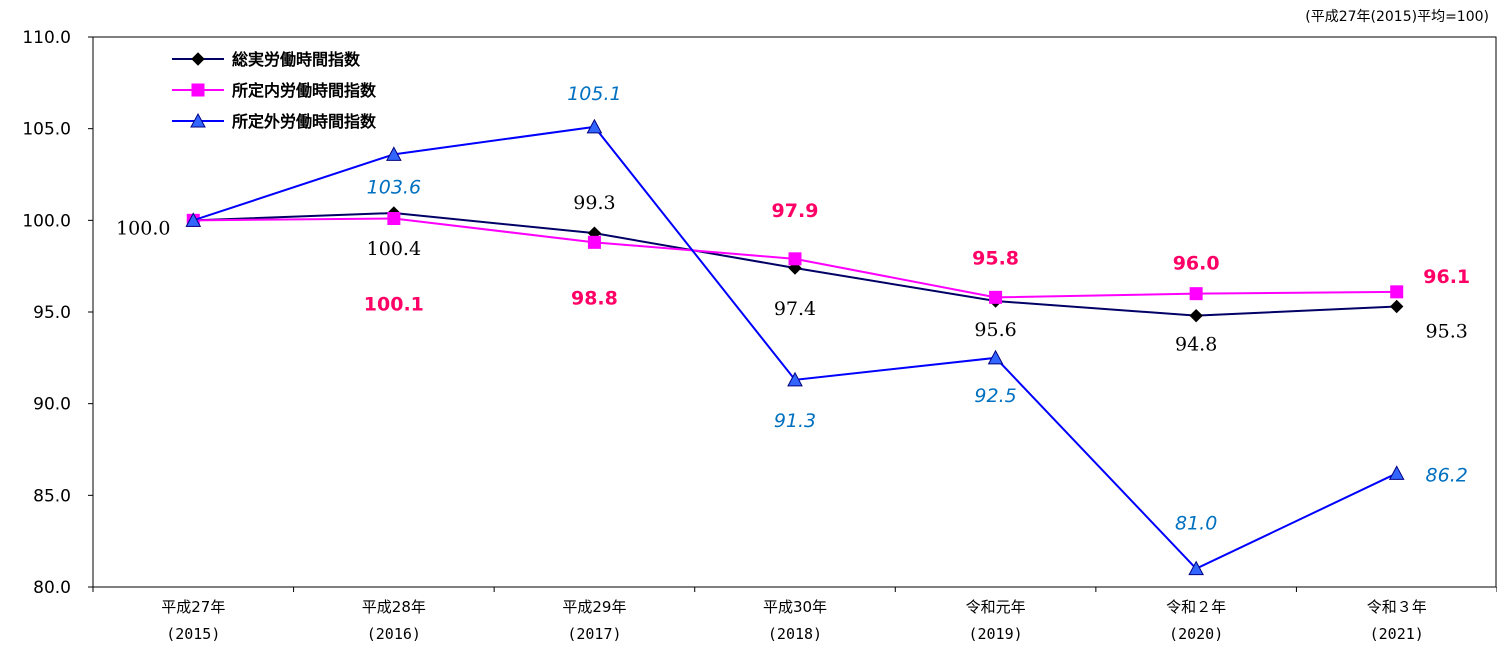 The image size is (1497, 652). I want to click on scheduled-hours-data-label: 96.0, so click(1196, 264).